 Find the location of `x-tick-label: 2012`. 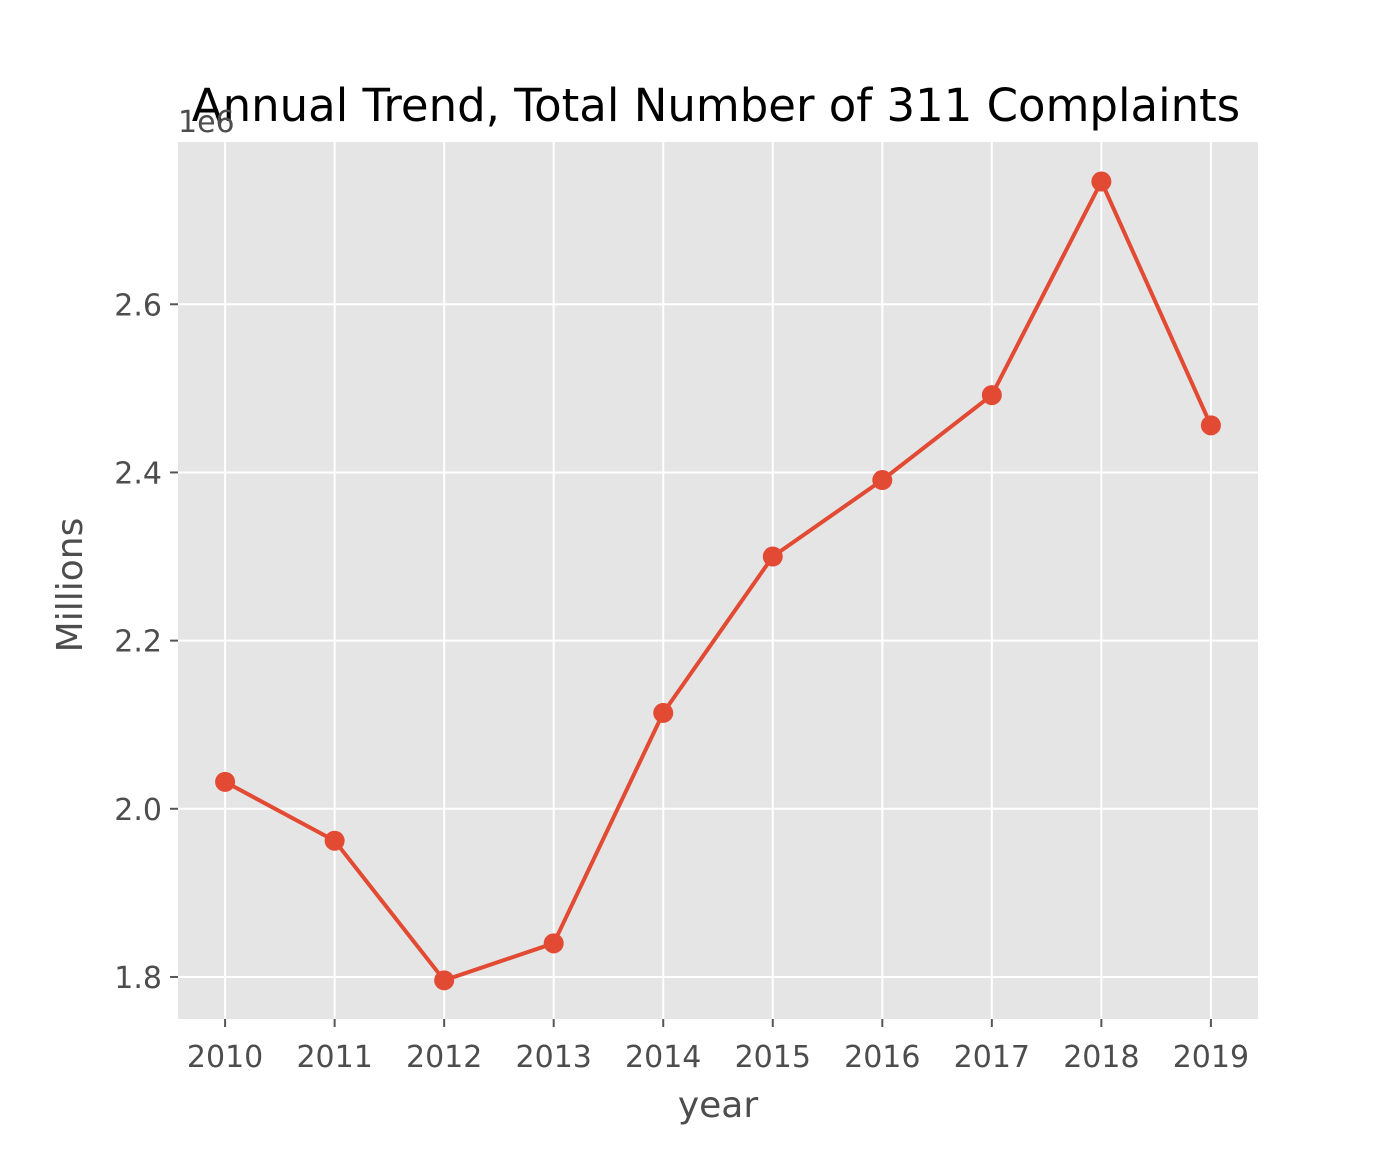

x-tick-label: 2012 is located at coordinates (444, 1057).